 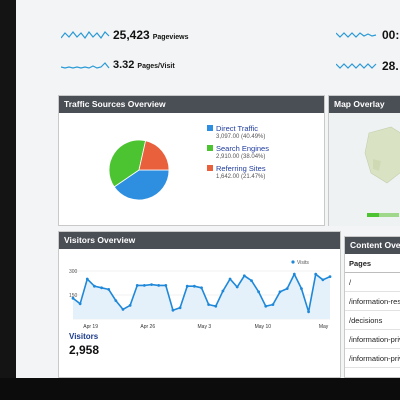 I want to click on pages-header: Pages, so click(x=372, y=263).